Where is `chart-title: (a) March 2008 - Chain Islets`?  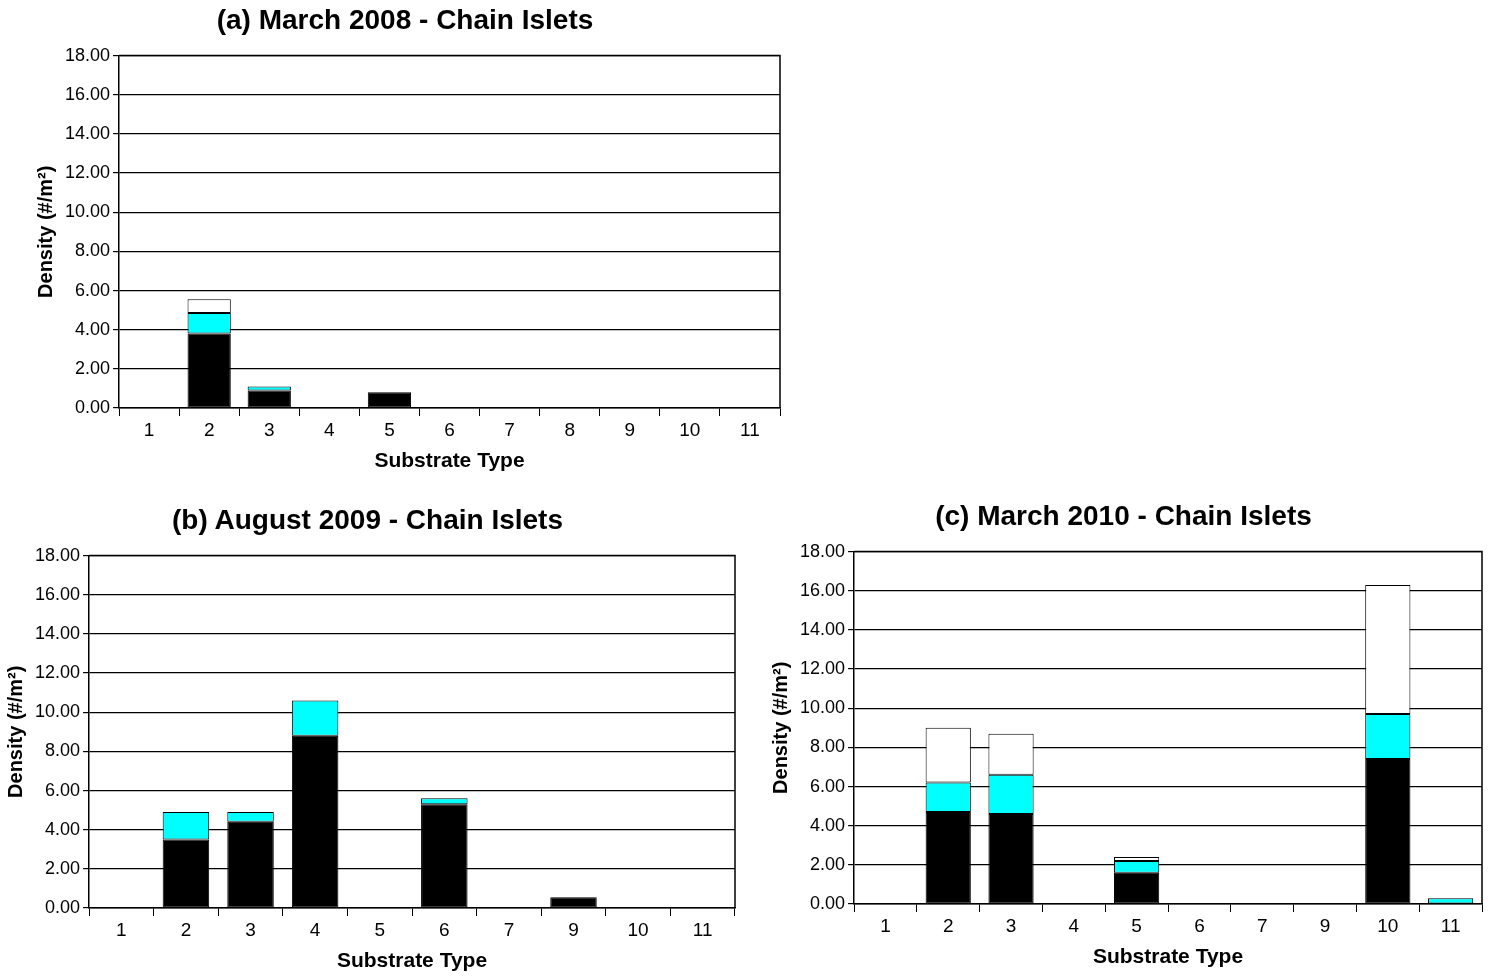 chart-title: (a) March 2008 - Chain Islets is located at coordinates (405, 19).